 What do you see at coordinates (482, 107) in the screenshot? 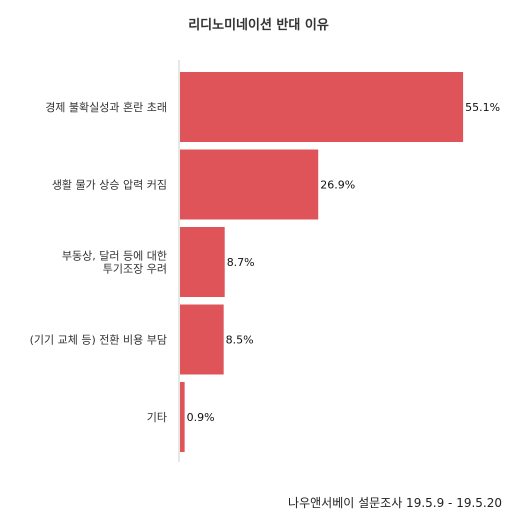
I see `value-label-0: 55.1%` at bounding box center [482, 107].